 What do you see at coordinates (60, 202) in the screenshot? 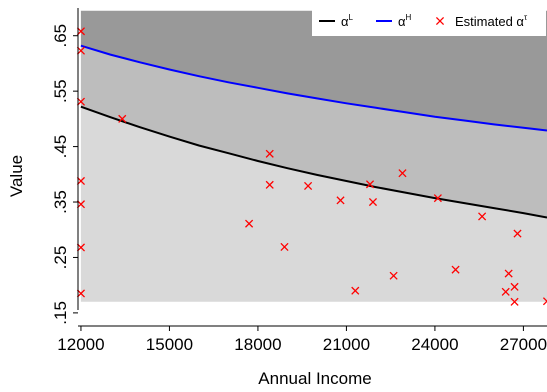
I see `y-tick-label: .35` at bounding box center [60, 202].